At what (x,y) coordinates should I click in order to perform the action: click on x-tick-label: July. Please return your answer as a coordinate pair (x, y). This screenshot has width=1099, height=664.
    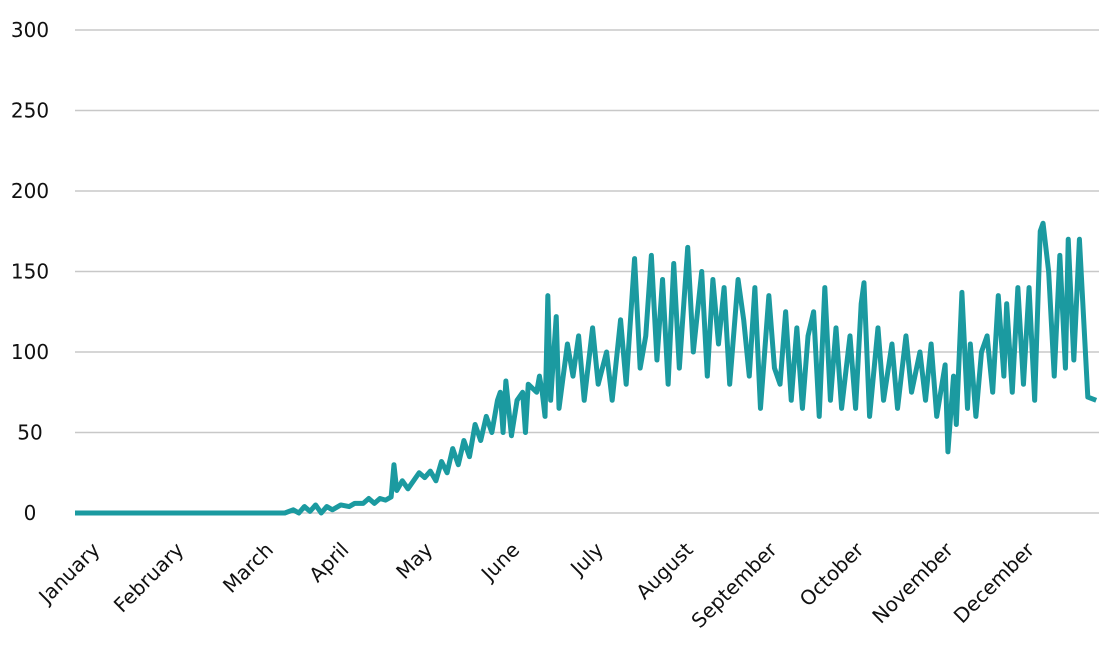
    Looking at the image, I should click on (586, 559).